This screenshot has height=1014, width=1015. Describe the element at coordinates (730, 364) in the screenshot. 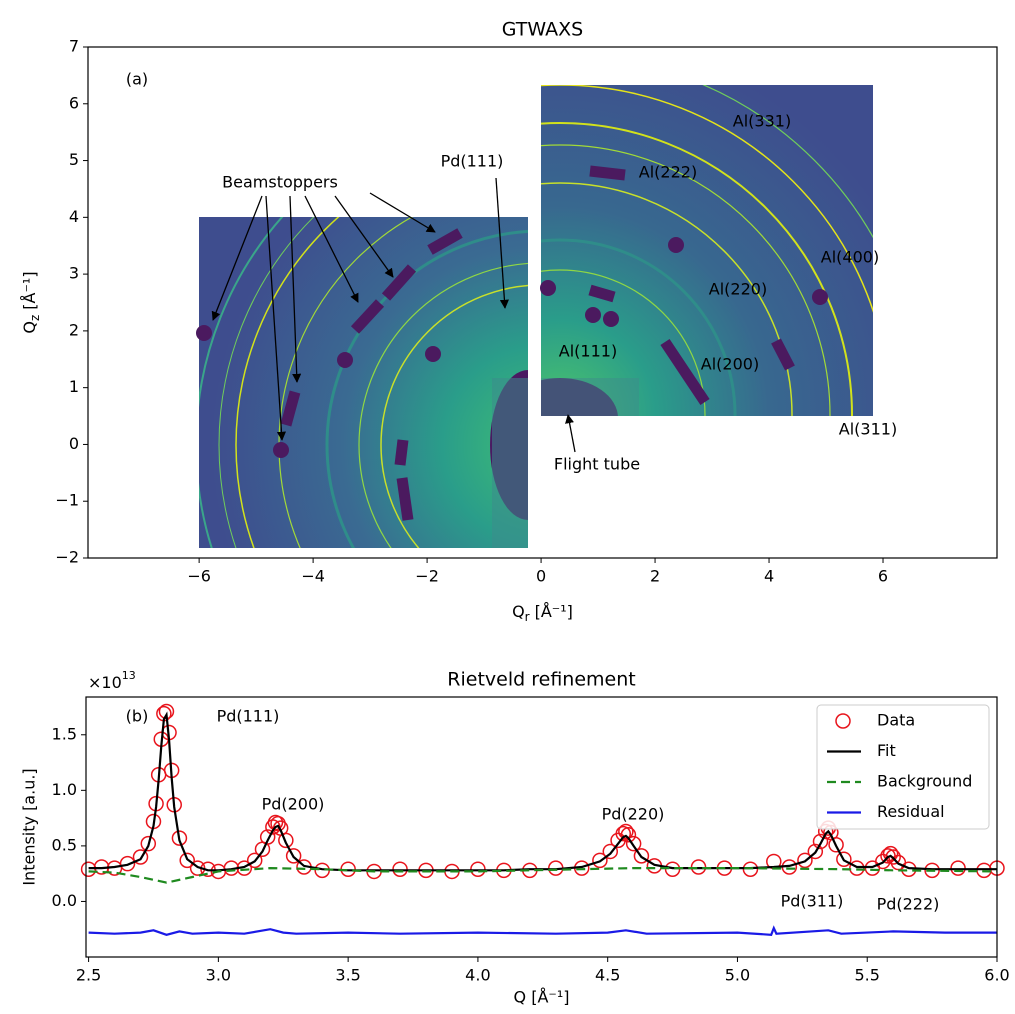

I see `annotation: Al(200)` at that location.